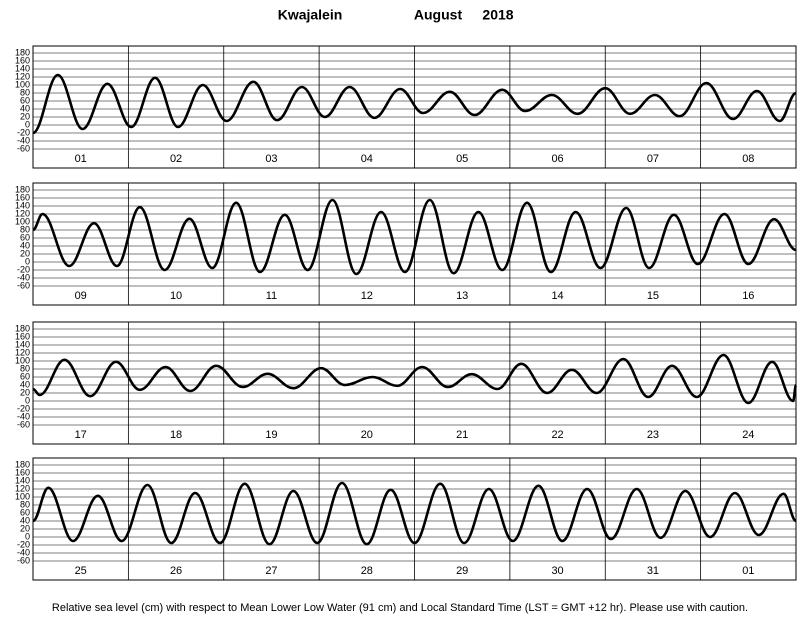 The height and width of the screenshot is (623, 800). What do you see at coordinates (367, 296) in the screenshot?
I see `day-label: 12` at bounding box center [367, 296].